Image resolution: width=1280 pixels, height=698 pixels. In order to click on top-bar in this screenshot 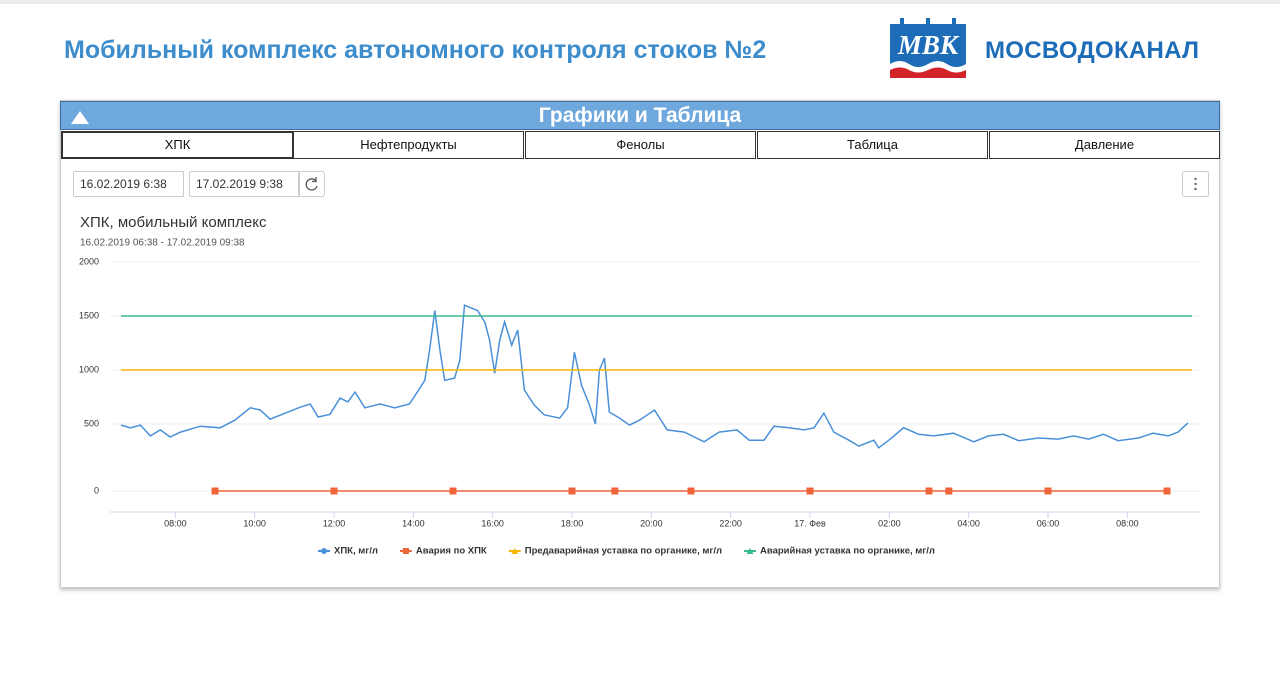, I will do `click(640, 2)`.